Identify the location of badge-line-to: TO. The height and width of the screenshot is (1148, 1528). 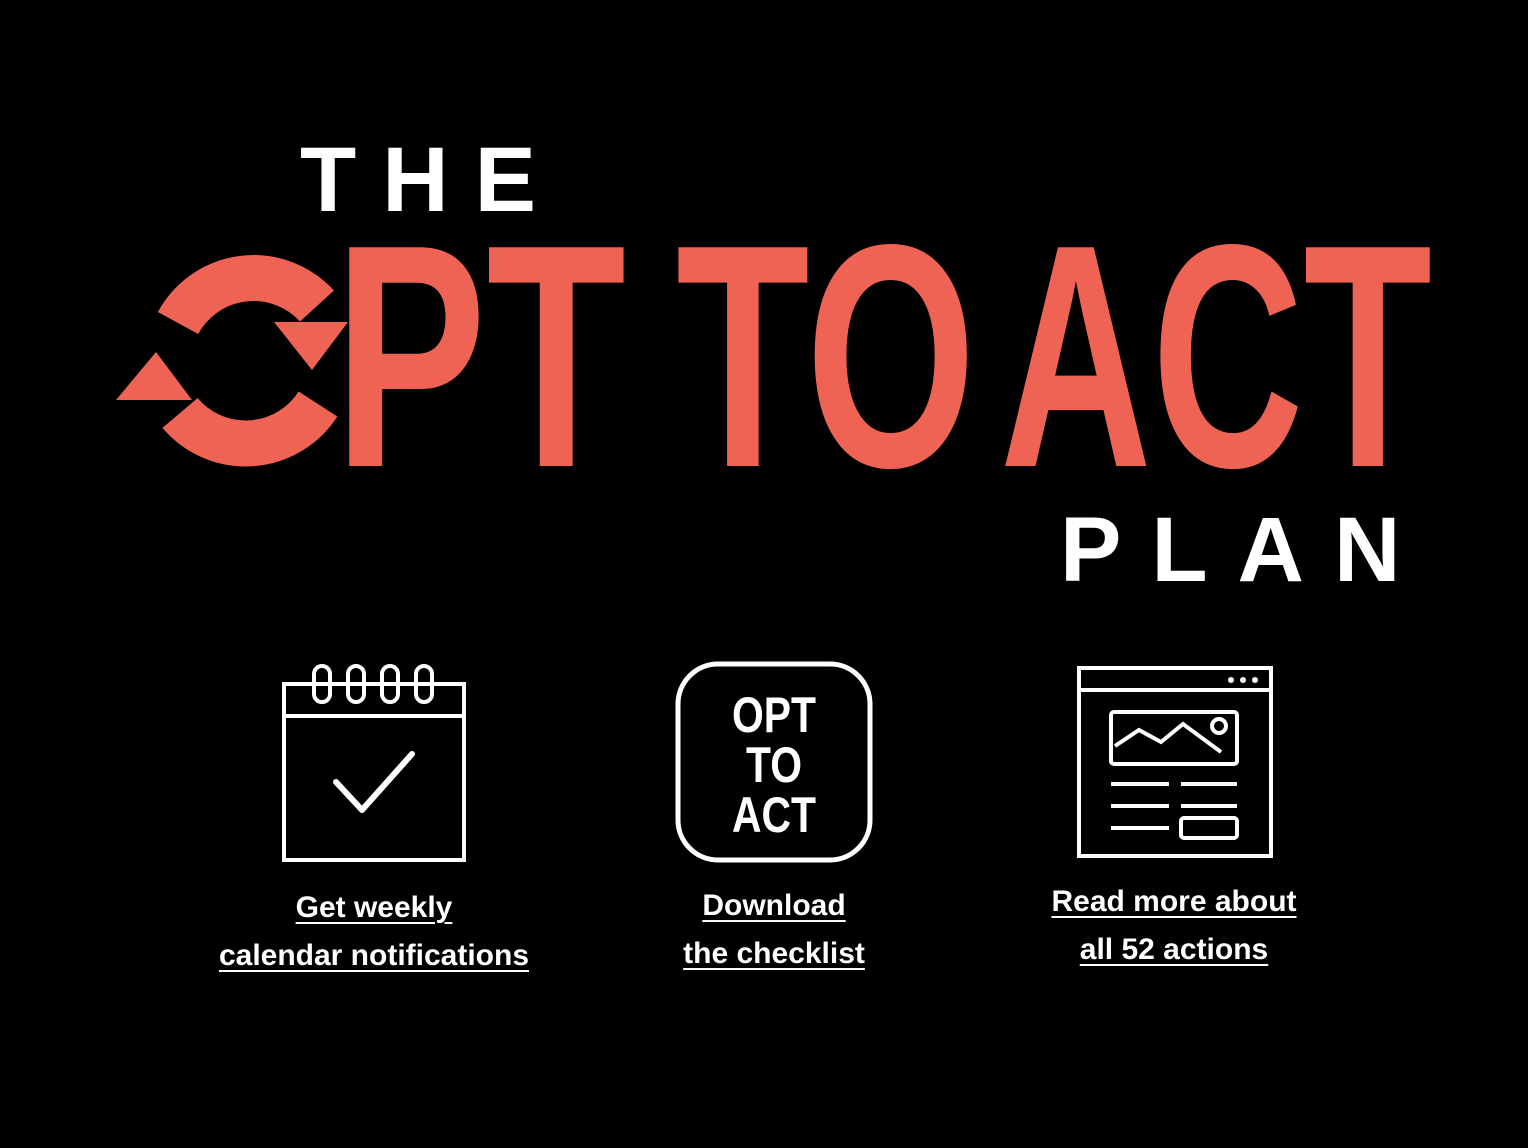
(774, 765).